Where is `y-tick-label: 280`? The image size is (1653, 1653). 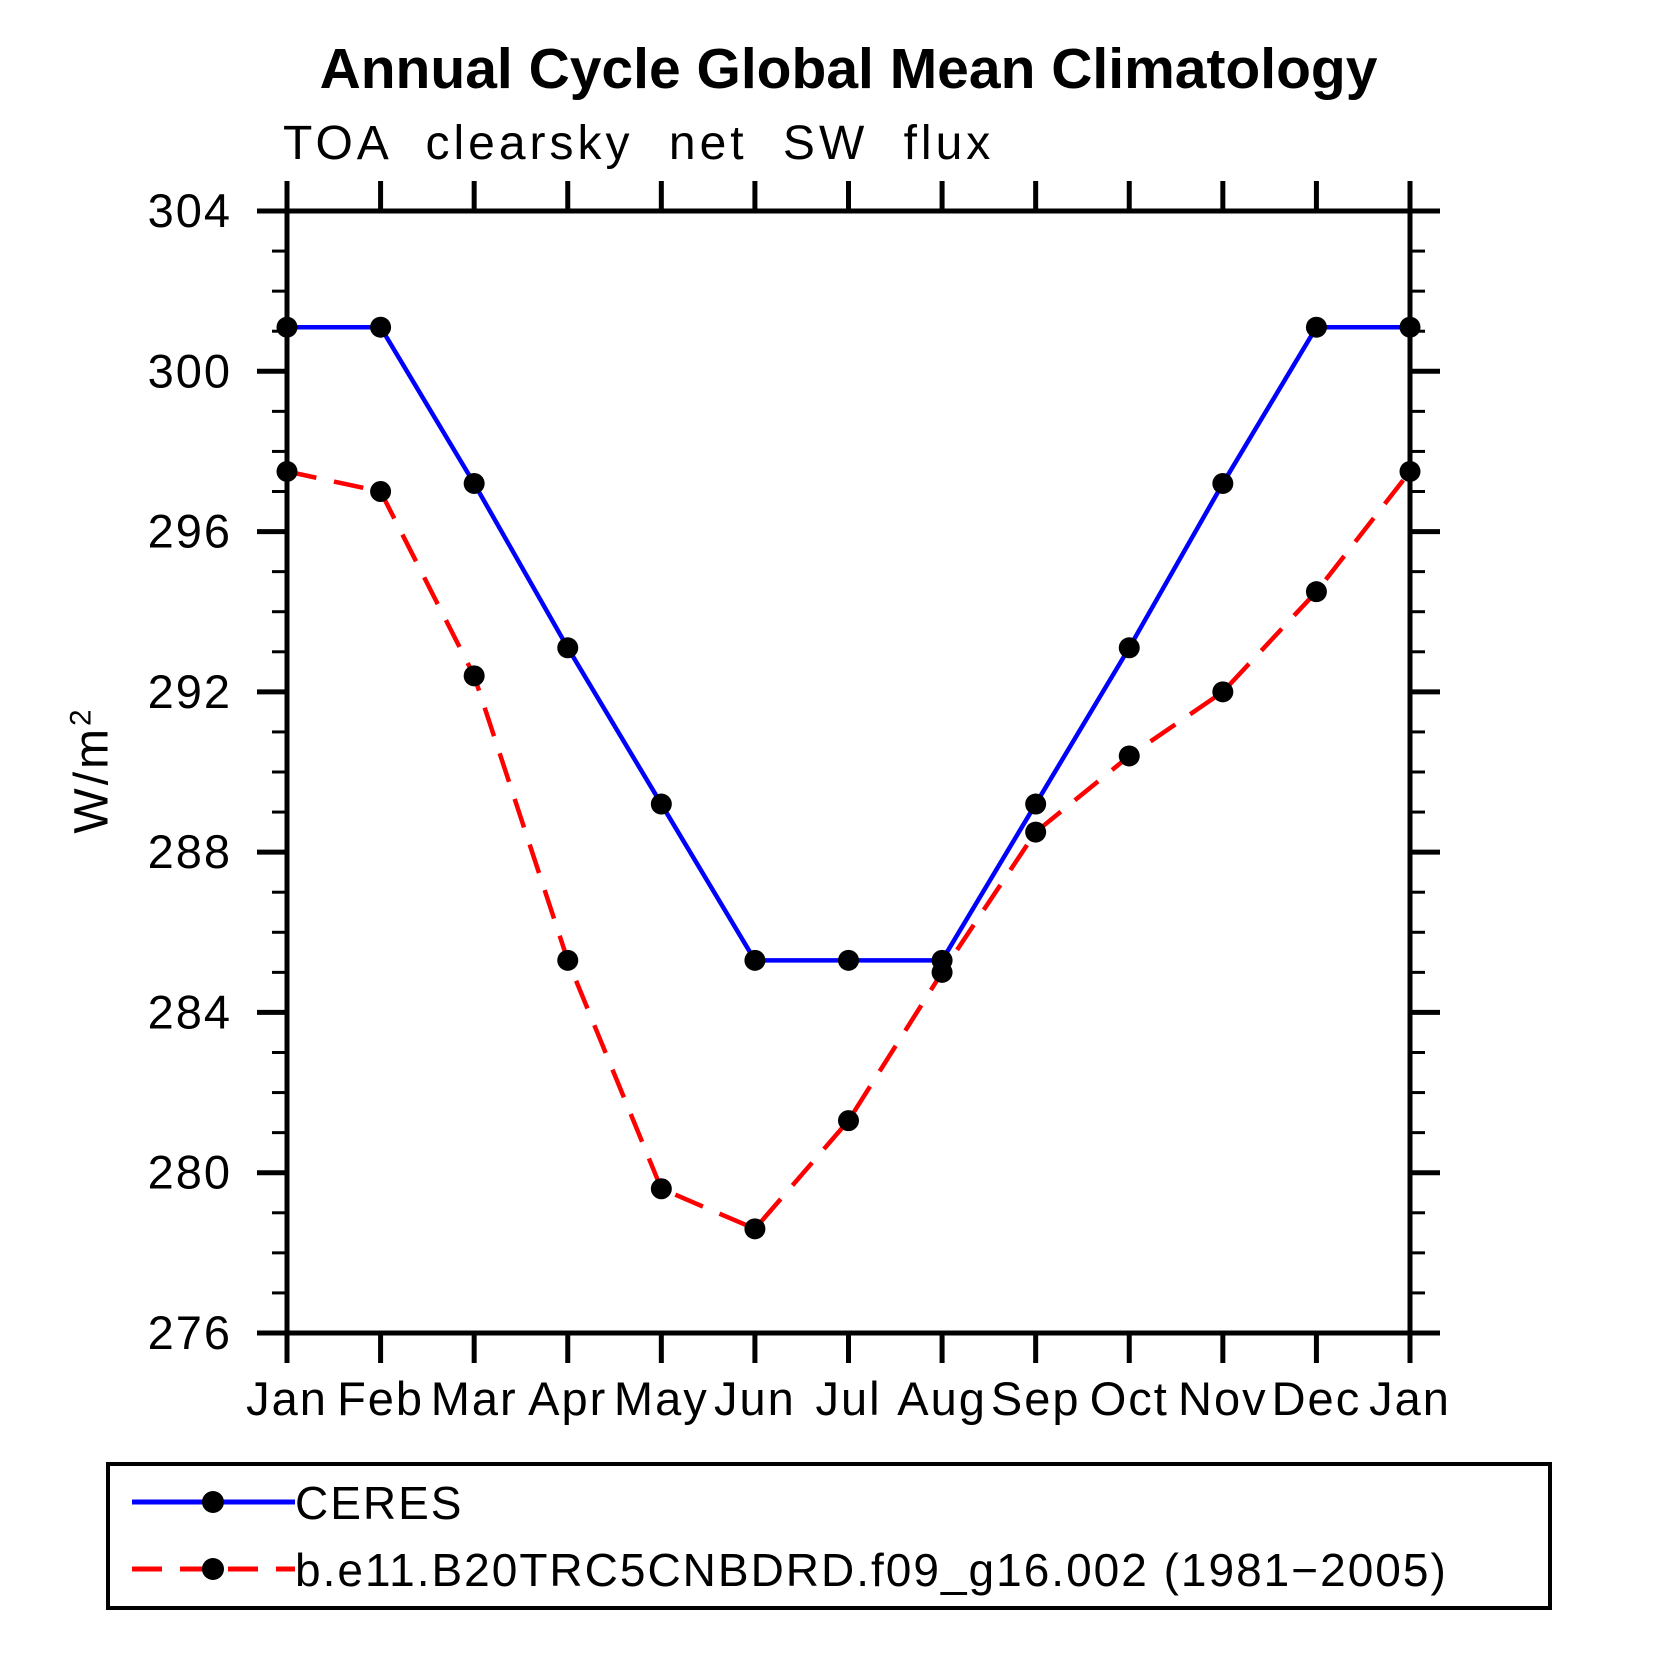
y-tick-label: 280 is located at coordinates (190, 1172).